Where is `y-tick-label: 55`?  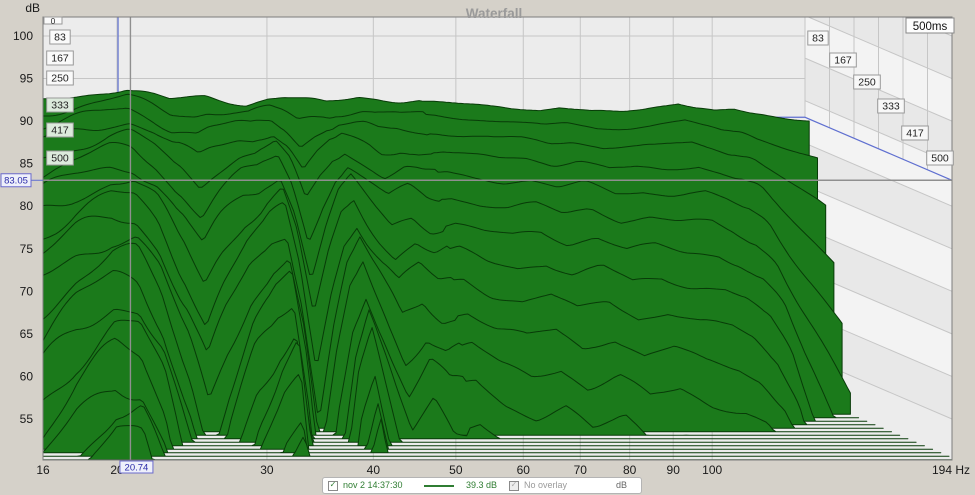
y-tick-label: 55 is located at coordinates (27, 419).